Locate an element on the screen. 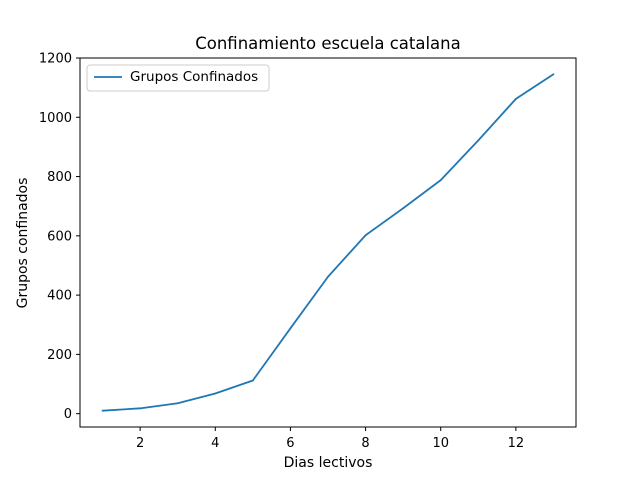 This screenshot has width=640, height=480. y-tick-label: 1200 is located at coordinates (55, 59).